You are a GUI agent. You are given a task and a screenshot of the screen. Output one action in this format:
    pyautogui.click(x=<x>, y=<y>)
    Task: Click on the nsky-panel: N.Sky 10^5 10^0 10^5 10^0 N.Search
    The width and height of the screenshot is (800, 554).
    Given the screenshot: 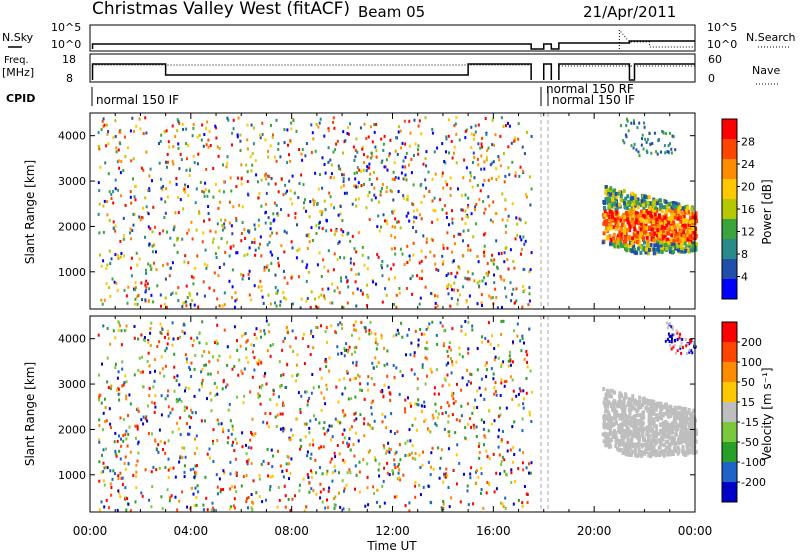 What is the action you would take?
    pyautogui.click(x=399, y=36)
    